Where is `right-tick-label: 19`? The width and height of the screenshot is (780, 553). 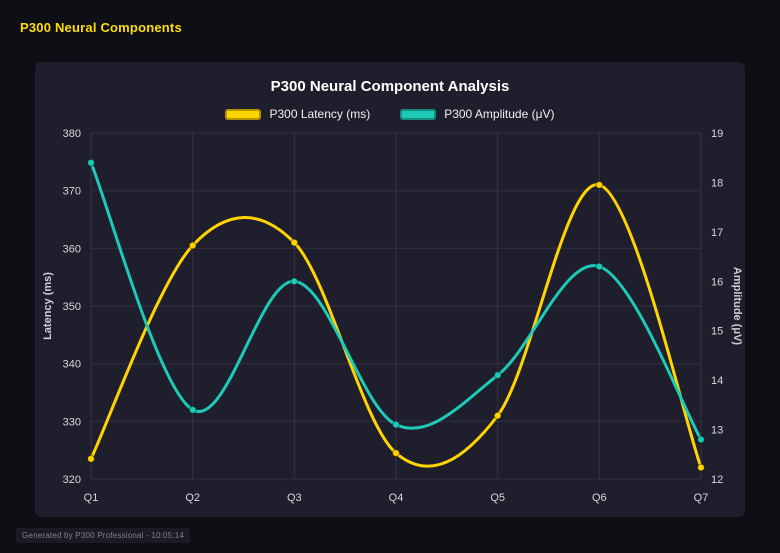
right-tick-label: 19 is located at coordinates (717, 134).